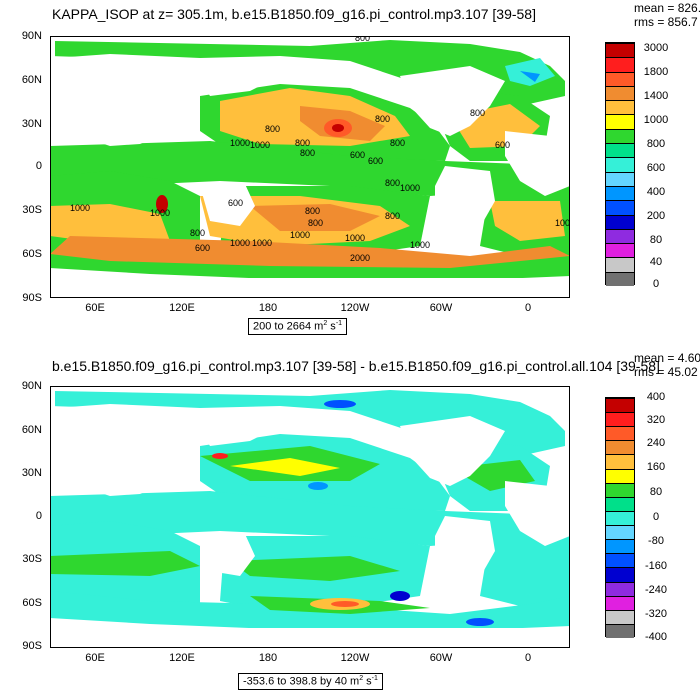  What do you see at coordinates (298, 326) in the screenshot?
I see `panel1-range-box: 200 to 2664 m2 s-1` at bounding box center [298, 326].